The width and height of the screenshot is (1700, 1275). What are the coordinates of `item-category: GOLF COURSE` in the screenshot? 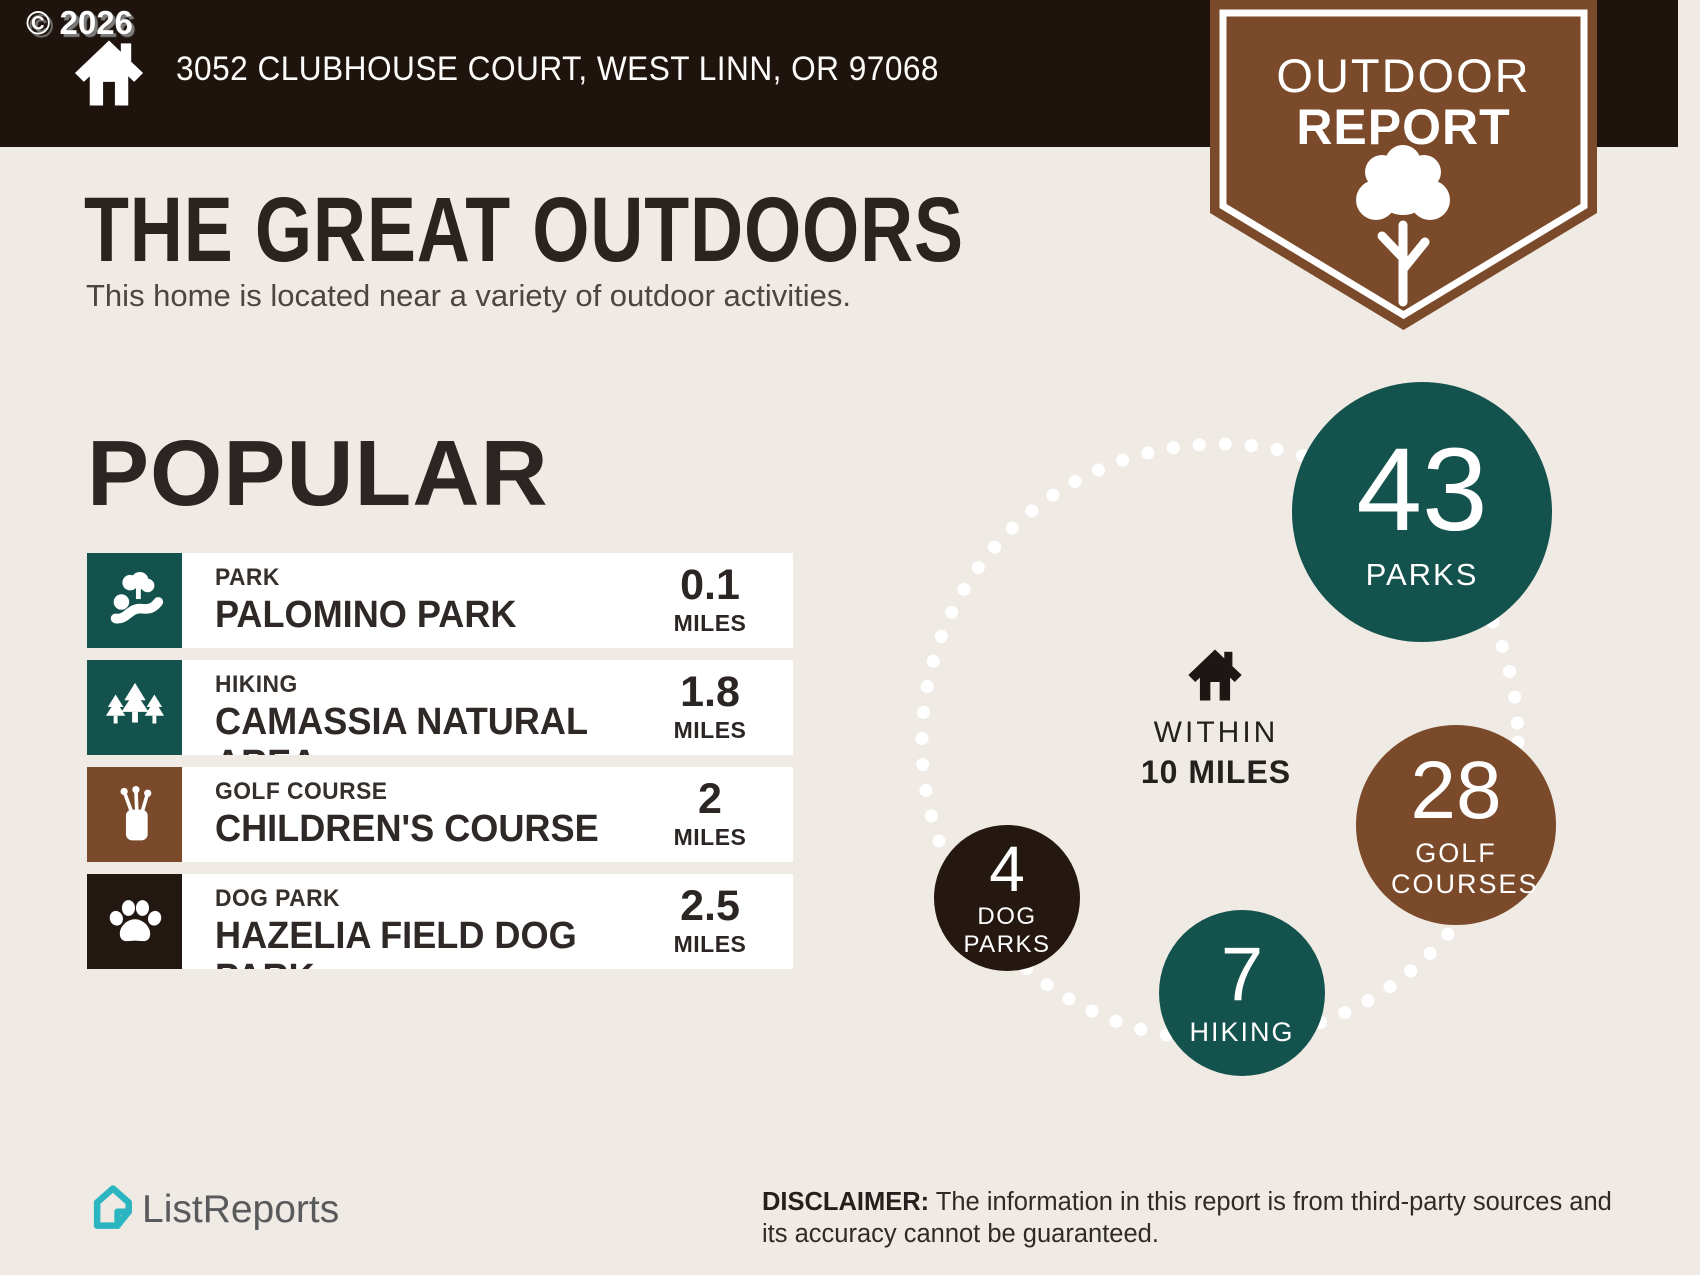 It's located at (301, 791).